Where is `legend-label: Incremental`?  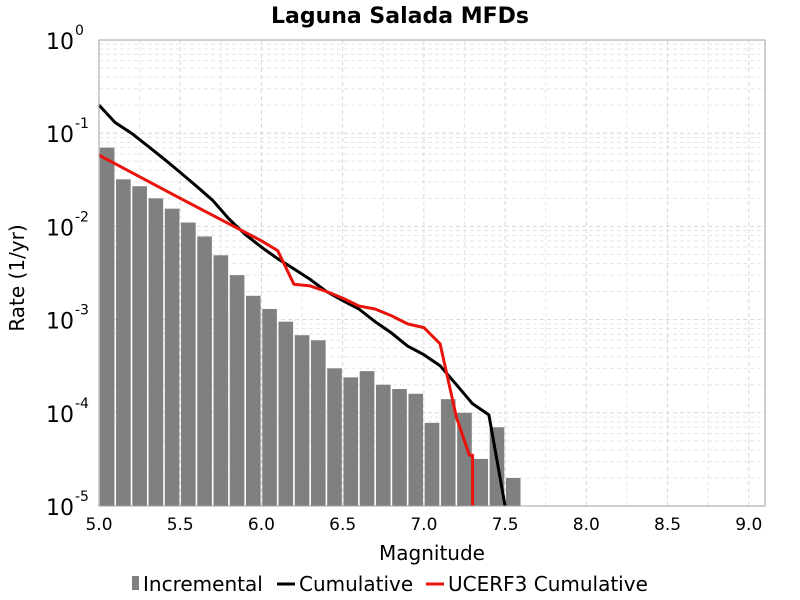
legend-label: Incremental is located at coordinates (203, 584).